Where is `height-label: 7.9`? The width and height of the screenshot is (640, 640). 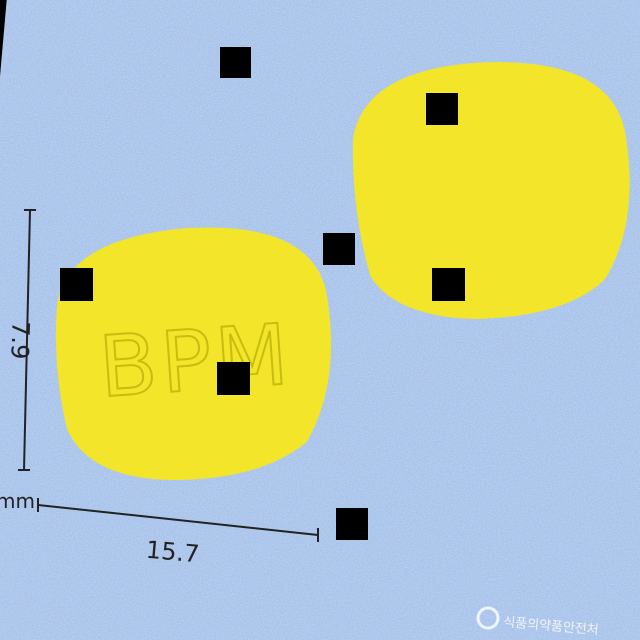
height-label: 7.9 is located at coordinates (19, 340).